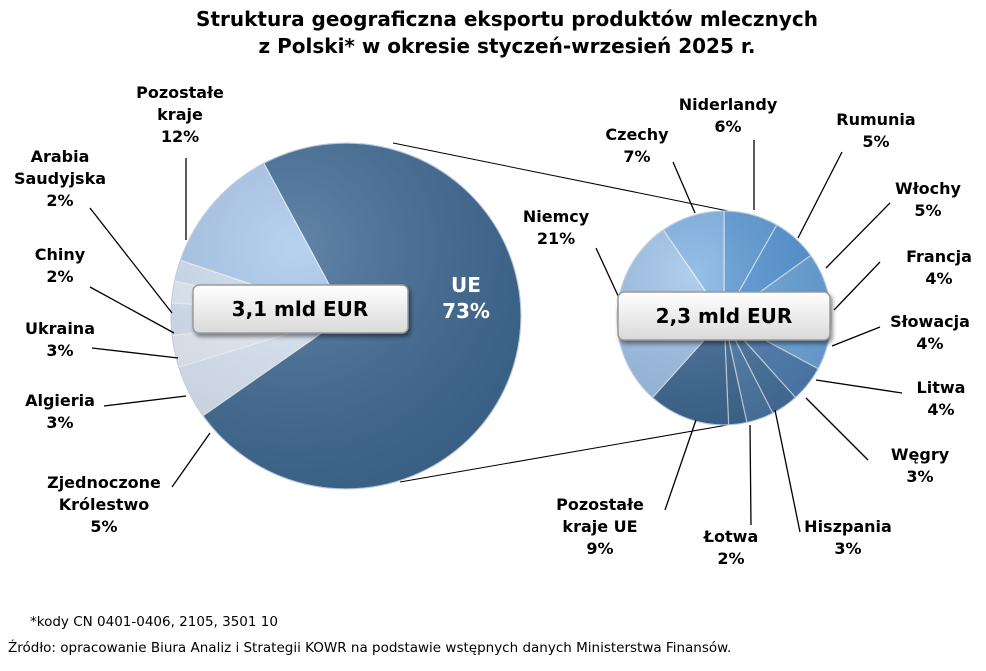  Describe the element at coordinates (191, 460) in the screenshot. I see `leader-line-zjednoczone-krolestwo` at that location.